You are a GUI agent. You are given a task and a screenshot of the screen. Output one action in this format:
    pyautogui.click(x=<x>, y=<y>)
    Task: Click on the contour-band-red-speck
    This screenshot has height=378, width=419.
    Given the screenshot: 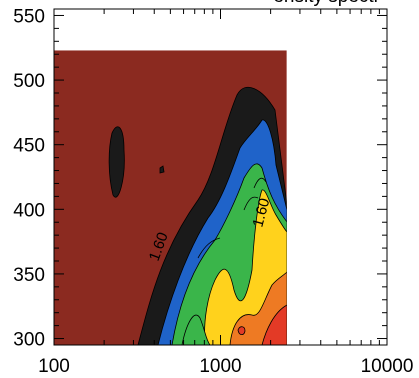 What is the action you would take?
    pyautogui.click(x=241, y=331)
    